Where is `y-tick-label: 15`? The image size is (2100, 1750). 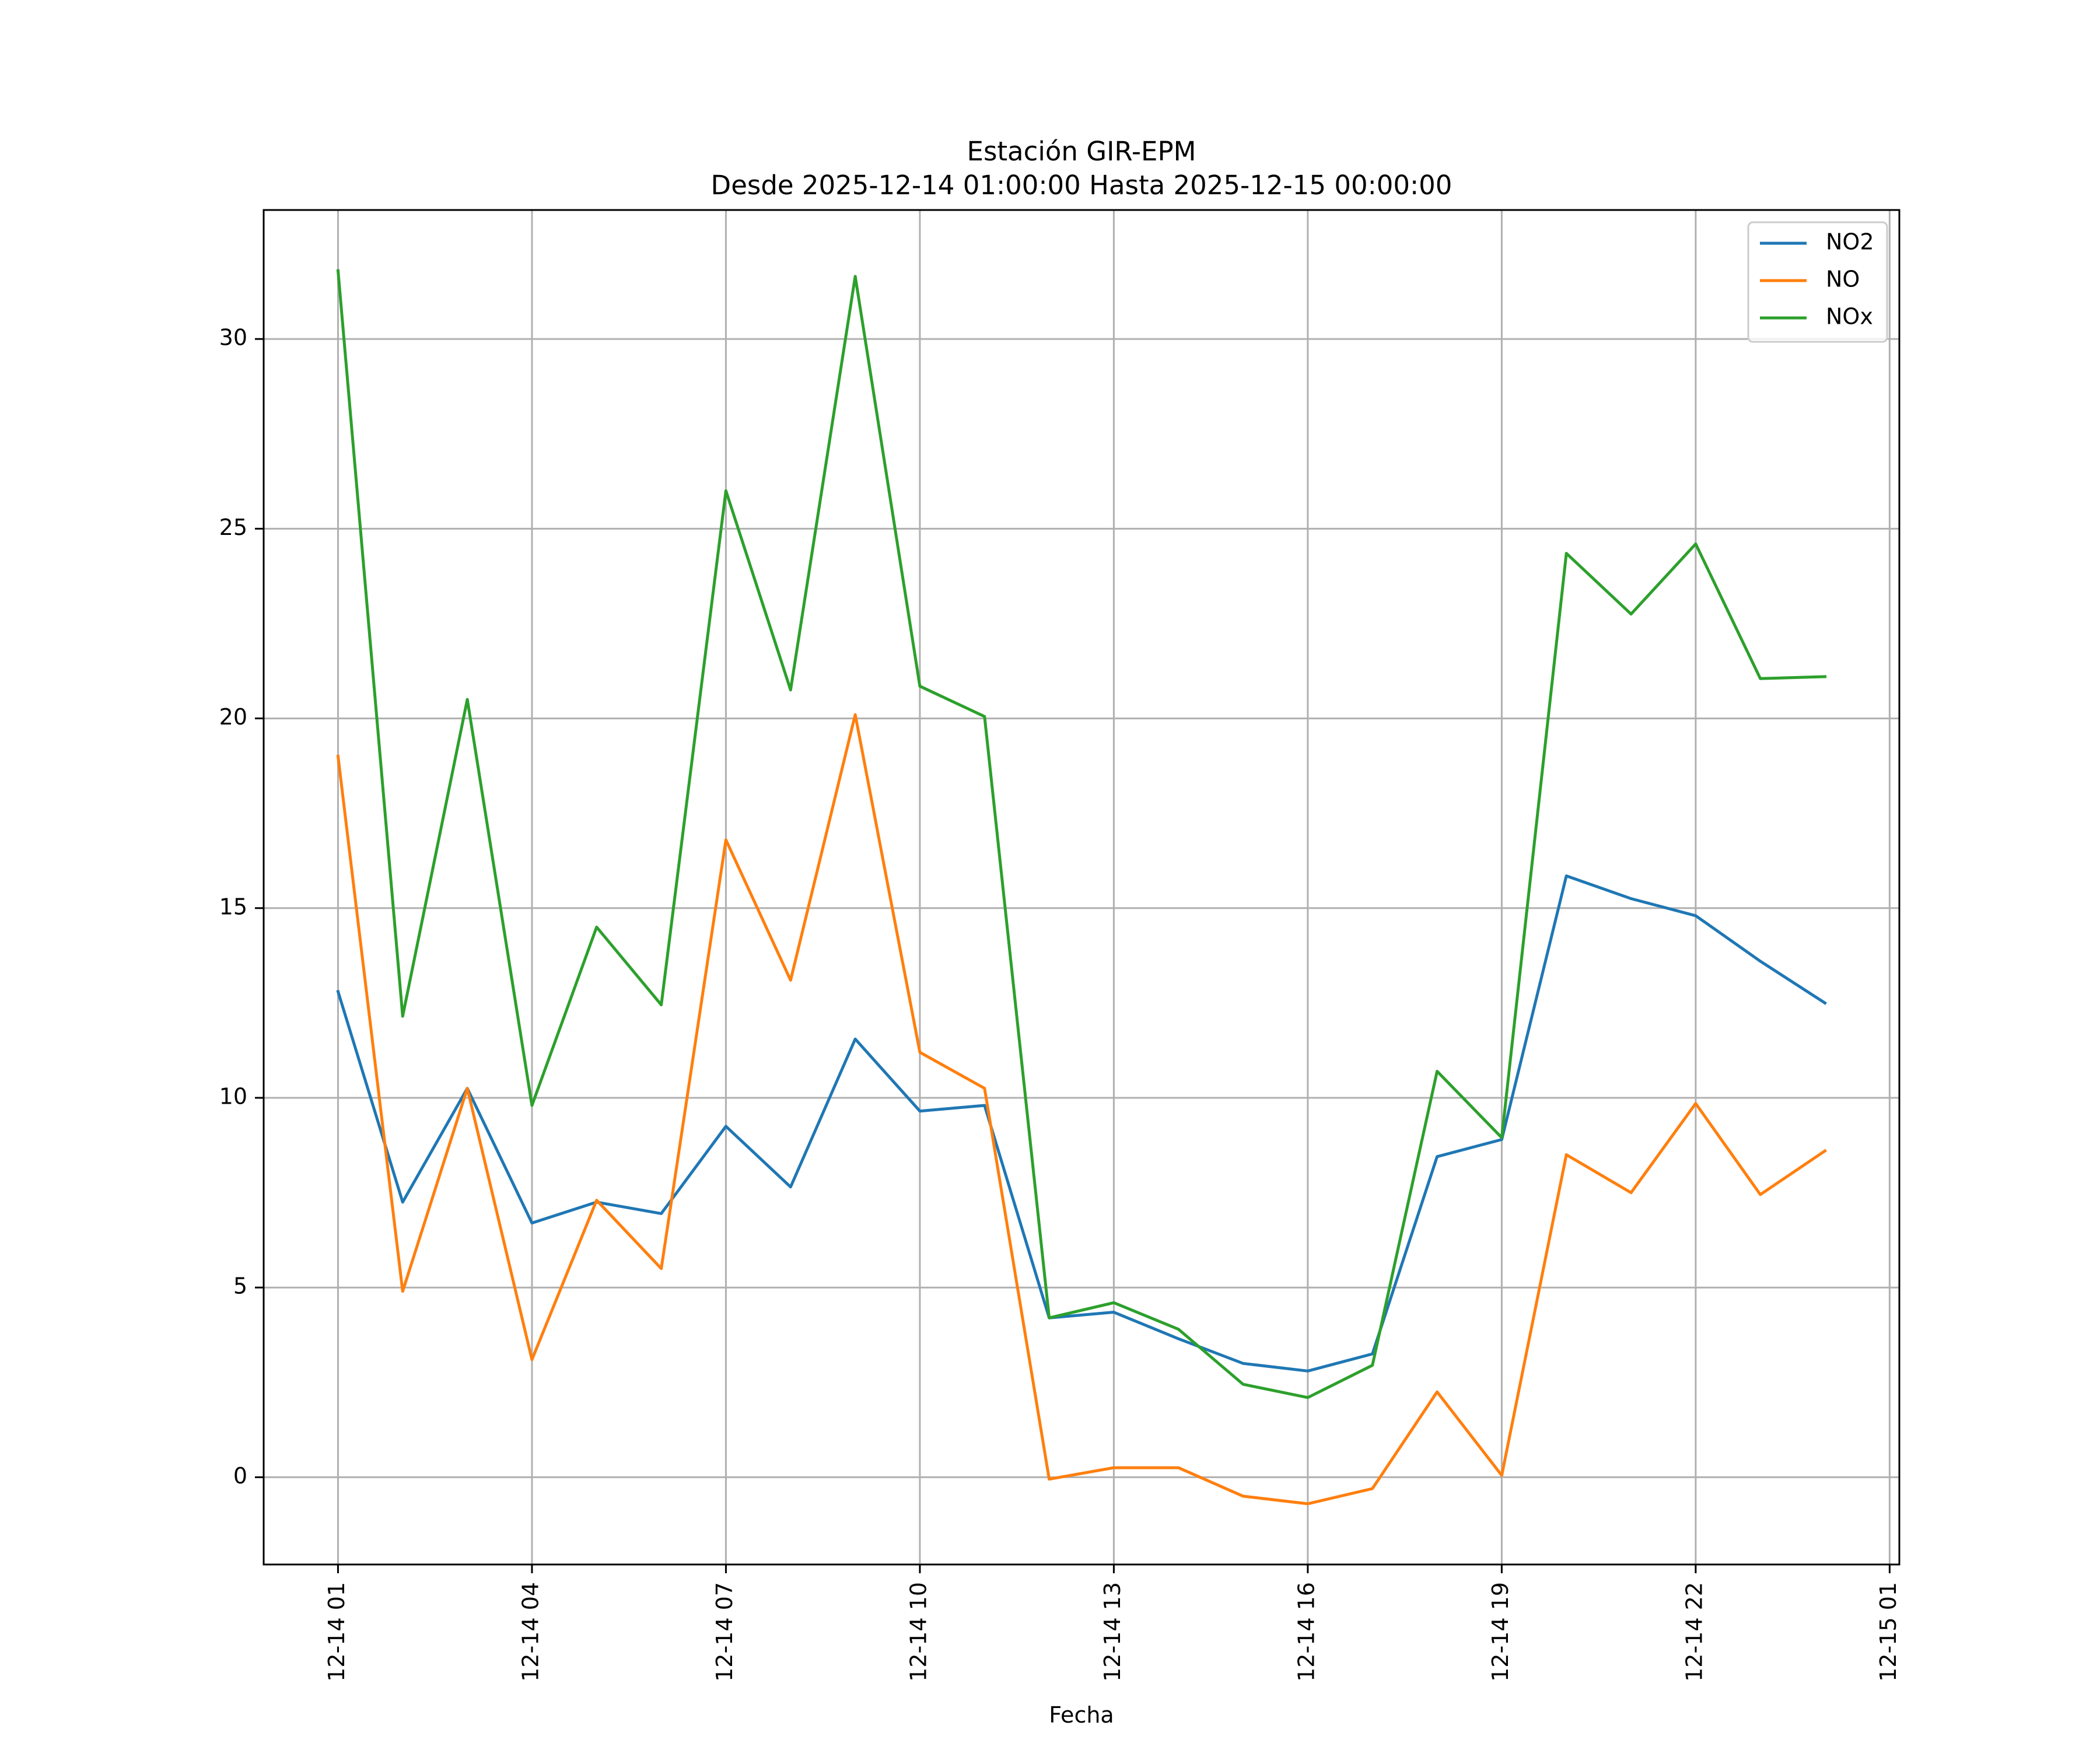
y-tick-label: 15 is located at coordinates (233, 907).